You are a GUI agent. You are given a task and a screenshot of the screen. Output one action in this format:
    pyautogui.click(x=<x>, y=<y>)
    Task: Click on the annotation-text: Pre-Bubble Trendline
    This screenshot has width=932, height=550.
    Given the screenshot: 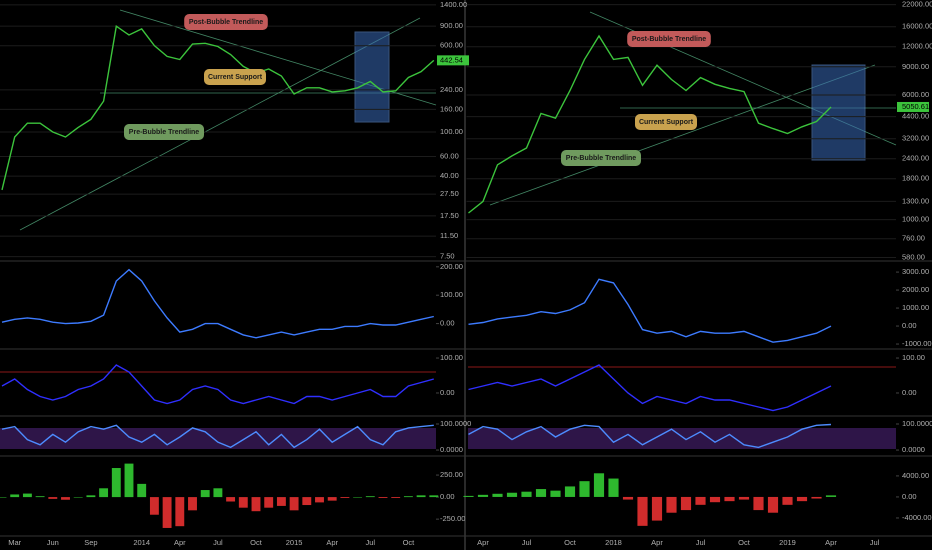 What is the action you would take?
    pyautogui.click(x=164, y=132)
    